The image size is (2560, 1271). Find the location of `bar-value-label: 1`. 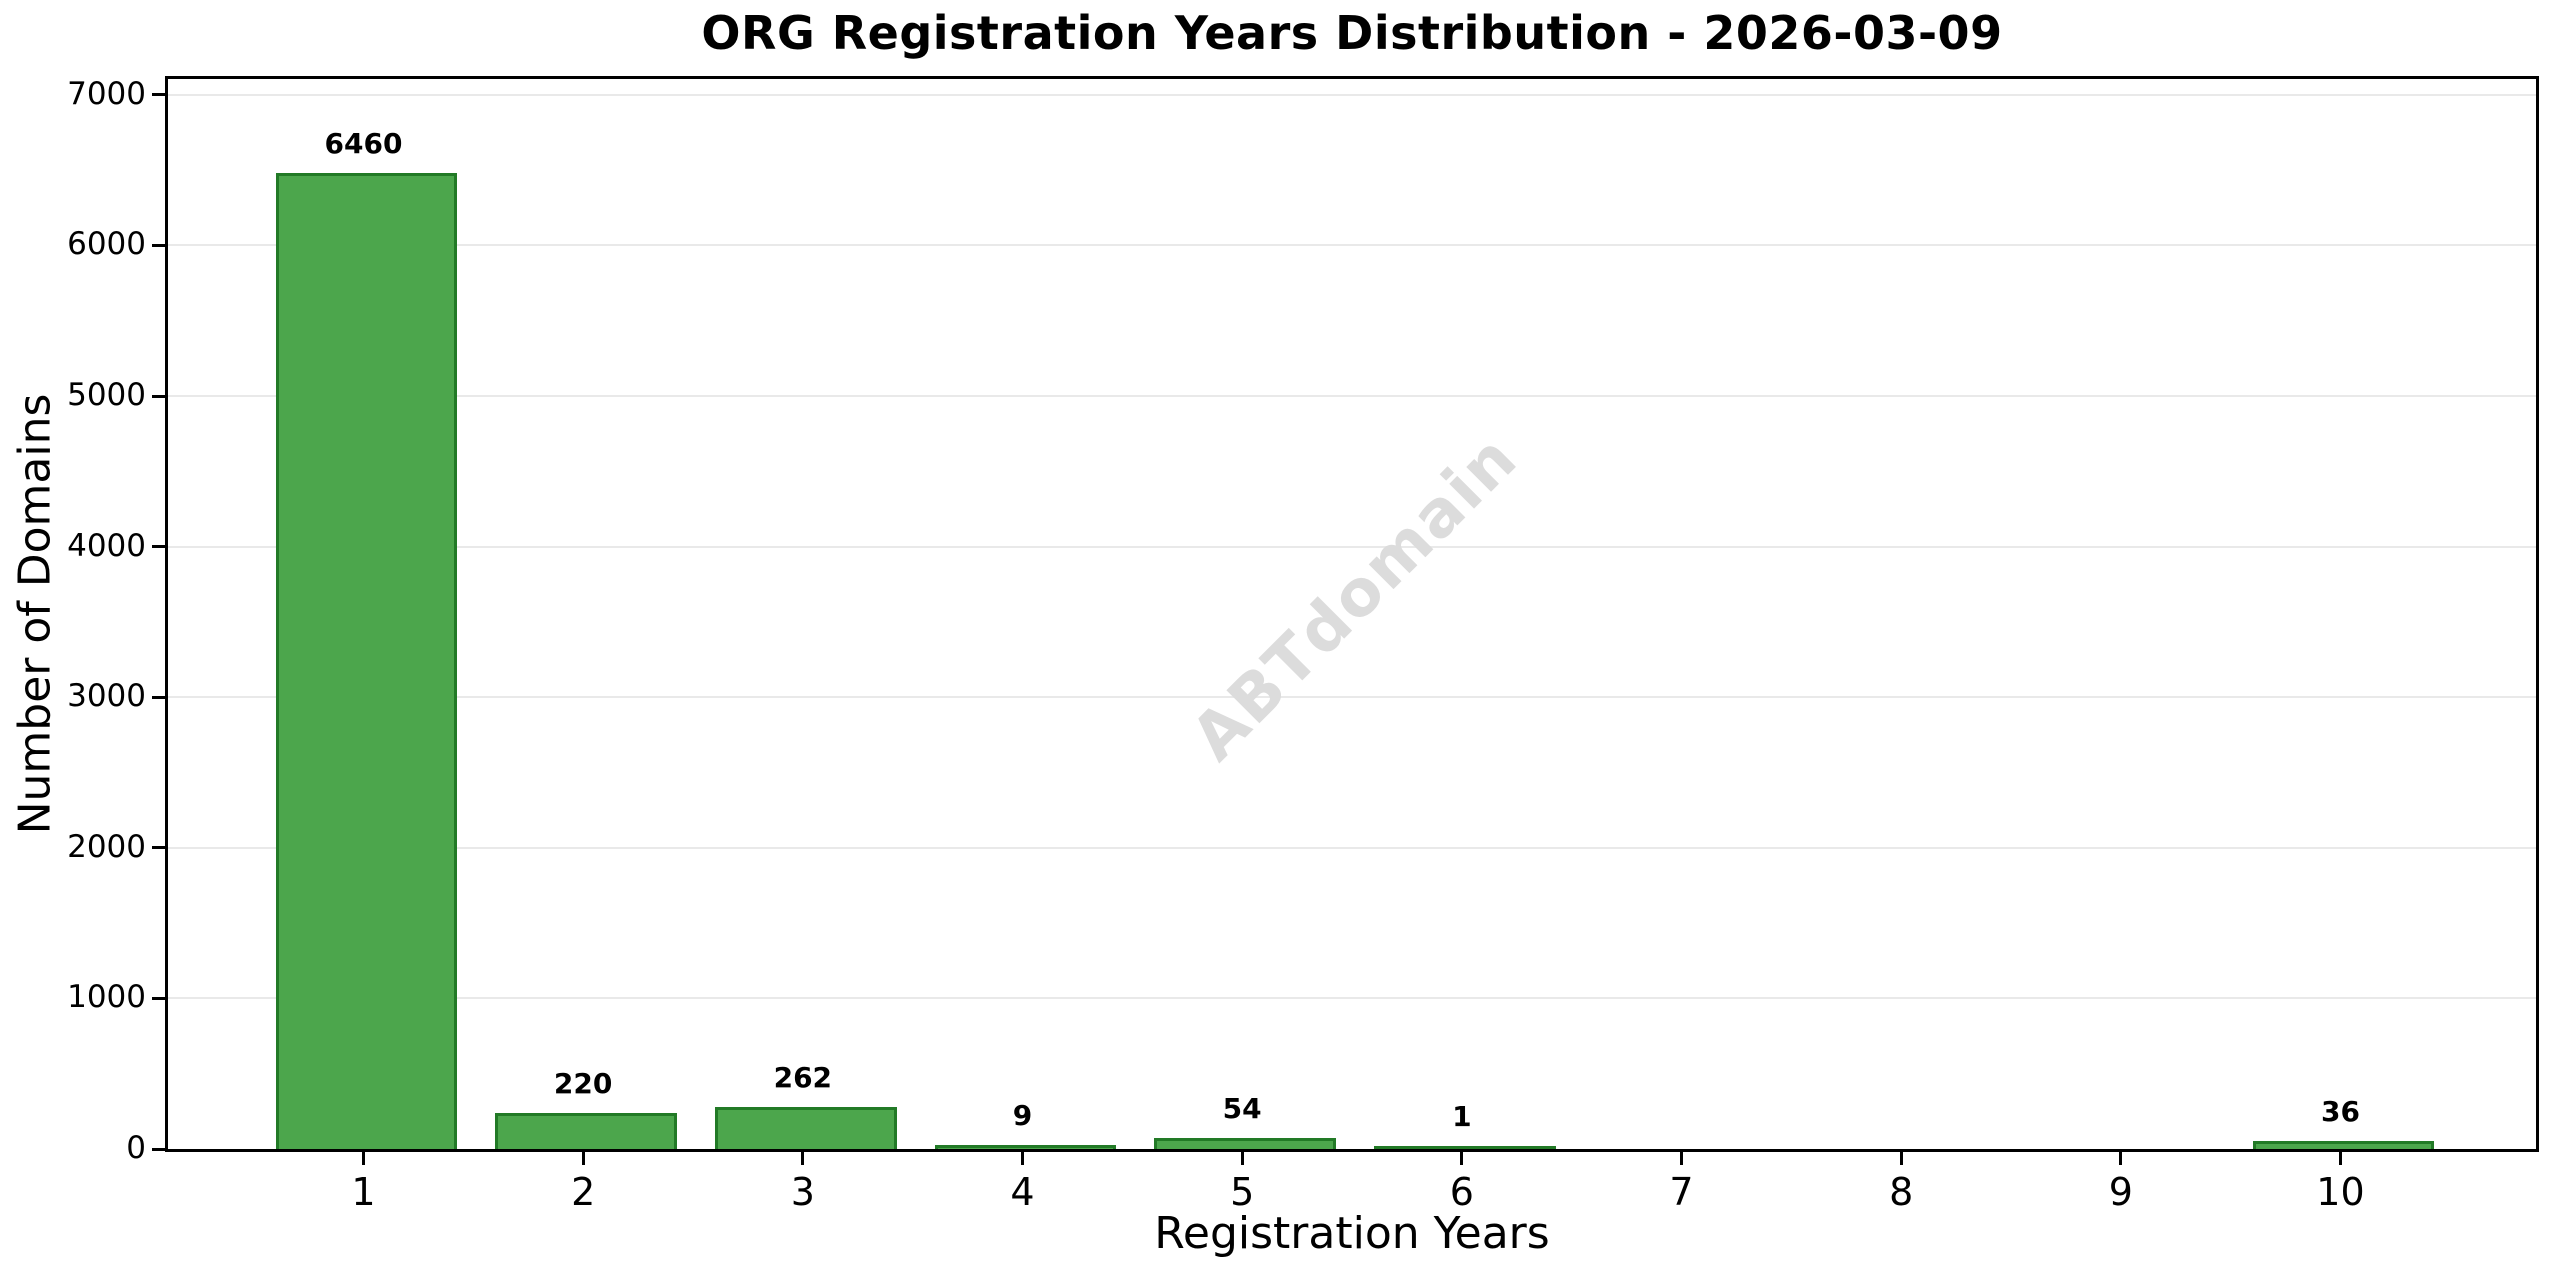

bar-value-label: 1 is located at coordinates (1462, 1116).